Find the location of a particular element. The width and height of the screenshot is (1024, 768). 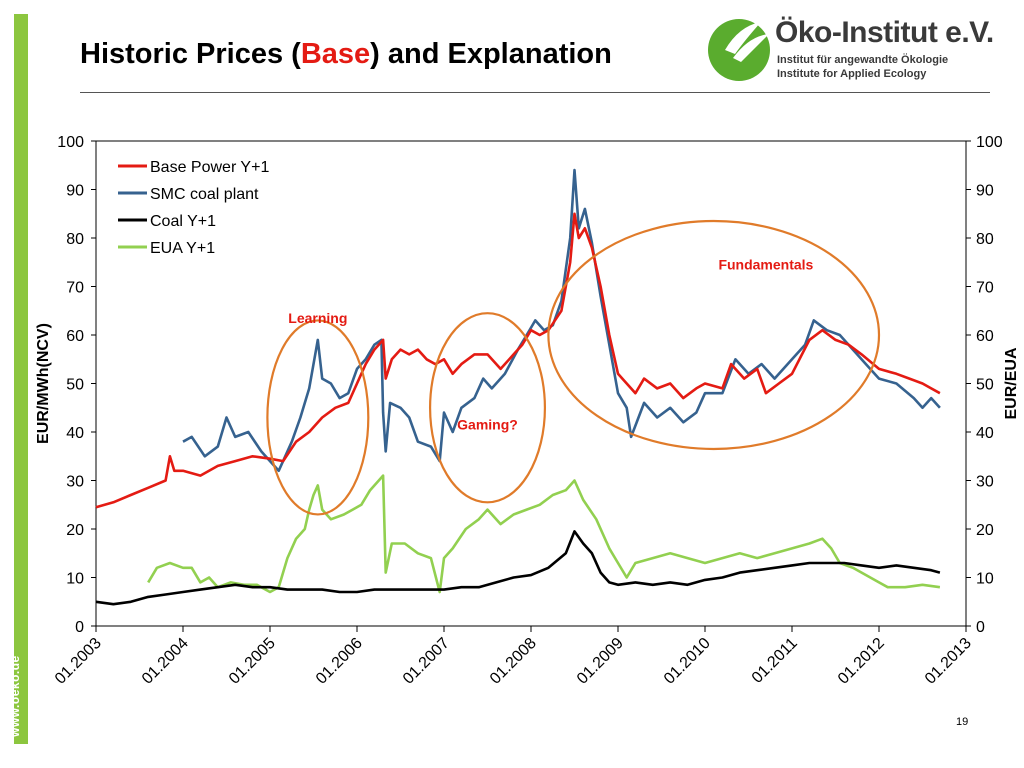

y-tick-label-right-20: 20 is located at coordinates (985, 530).